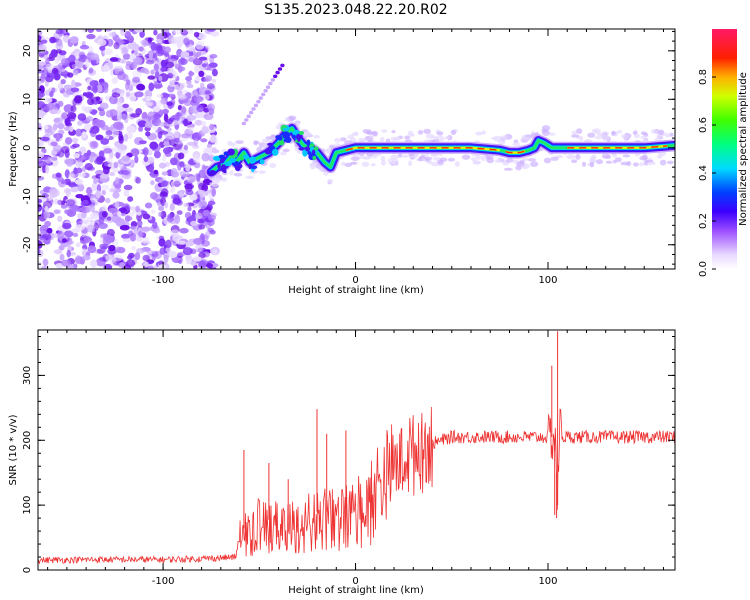 This screenshot has height=600, width=750. I want to click on x-tick-label: -100, so click(163, 280).